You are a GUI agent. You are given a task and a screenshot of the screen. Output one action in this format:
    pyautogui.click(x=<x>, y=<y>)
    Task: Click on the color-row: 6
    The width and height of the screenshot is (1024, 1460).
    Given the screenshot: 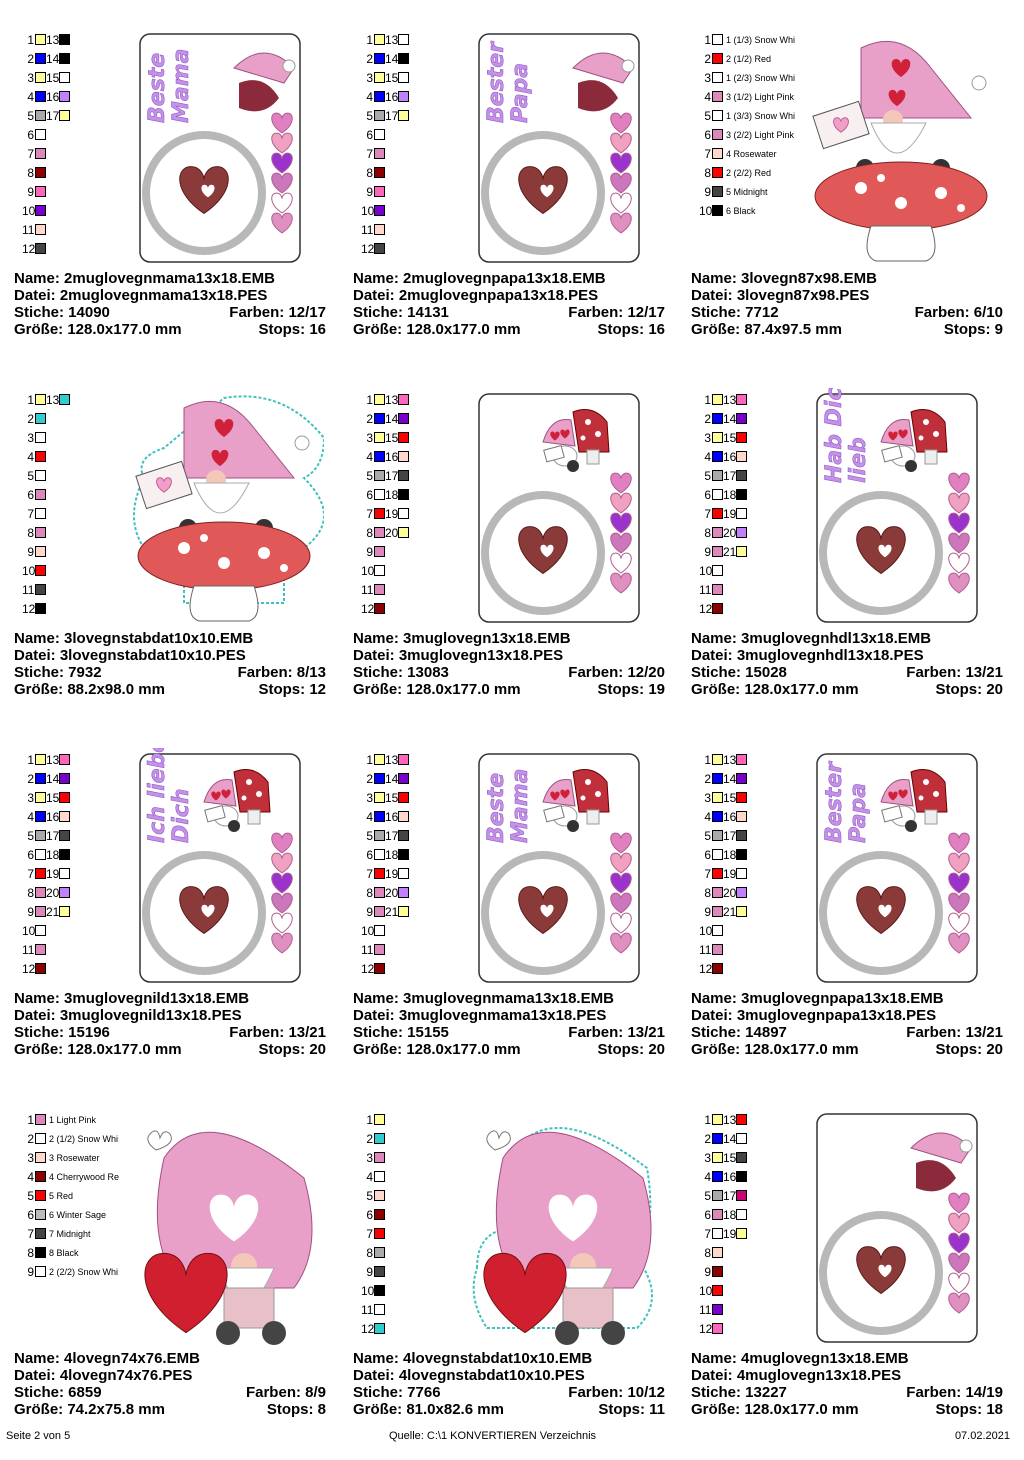 What is the action you would take?
    pyautogui.click(x=385, y=134)
    